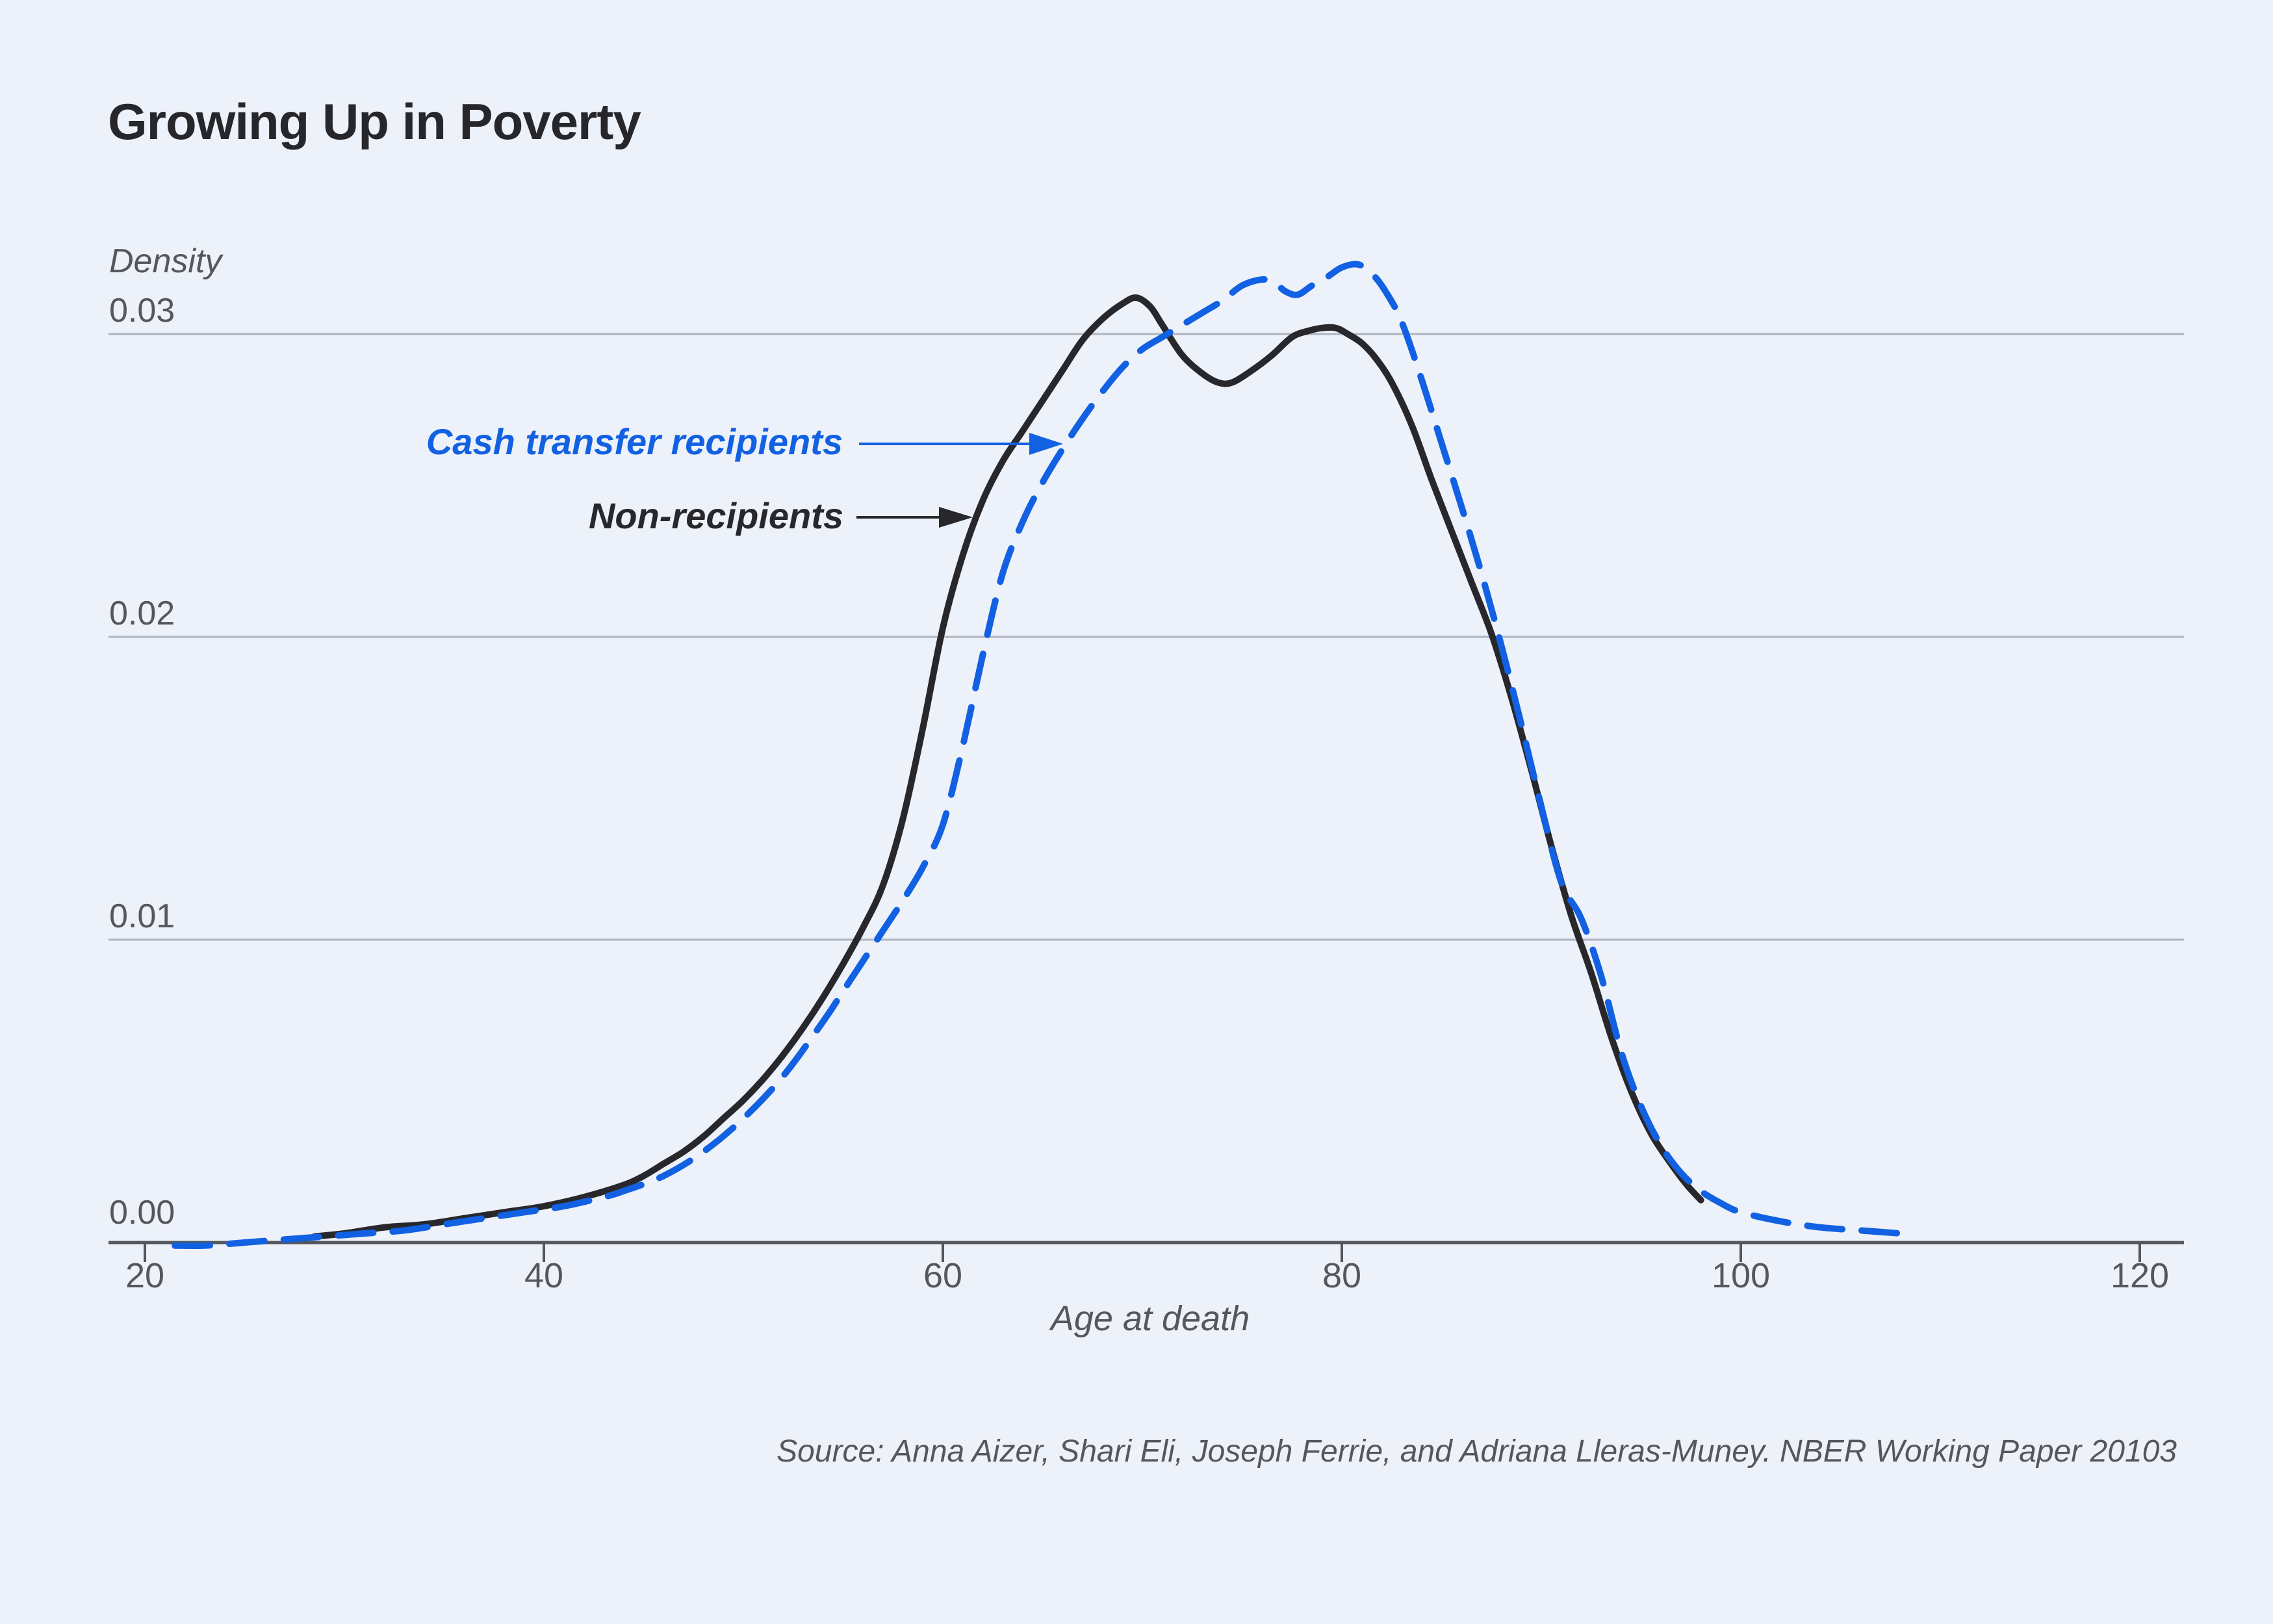 This screenshot has width=2273, height=1624. What do you see at coordinates (2140, 1275) in the screenshot?
I see `x-tick-label-120: 120` at bounding box center [2140, 1275].